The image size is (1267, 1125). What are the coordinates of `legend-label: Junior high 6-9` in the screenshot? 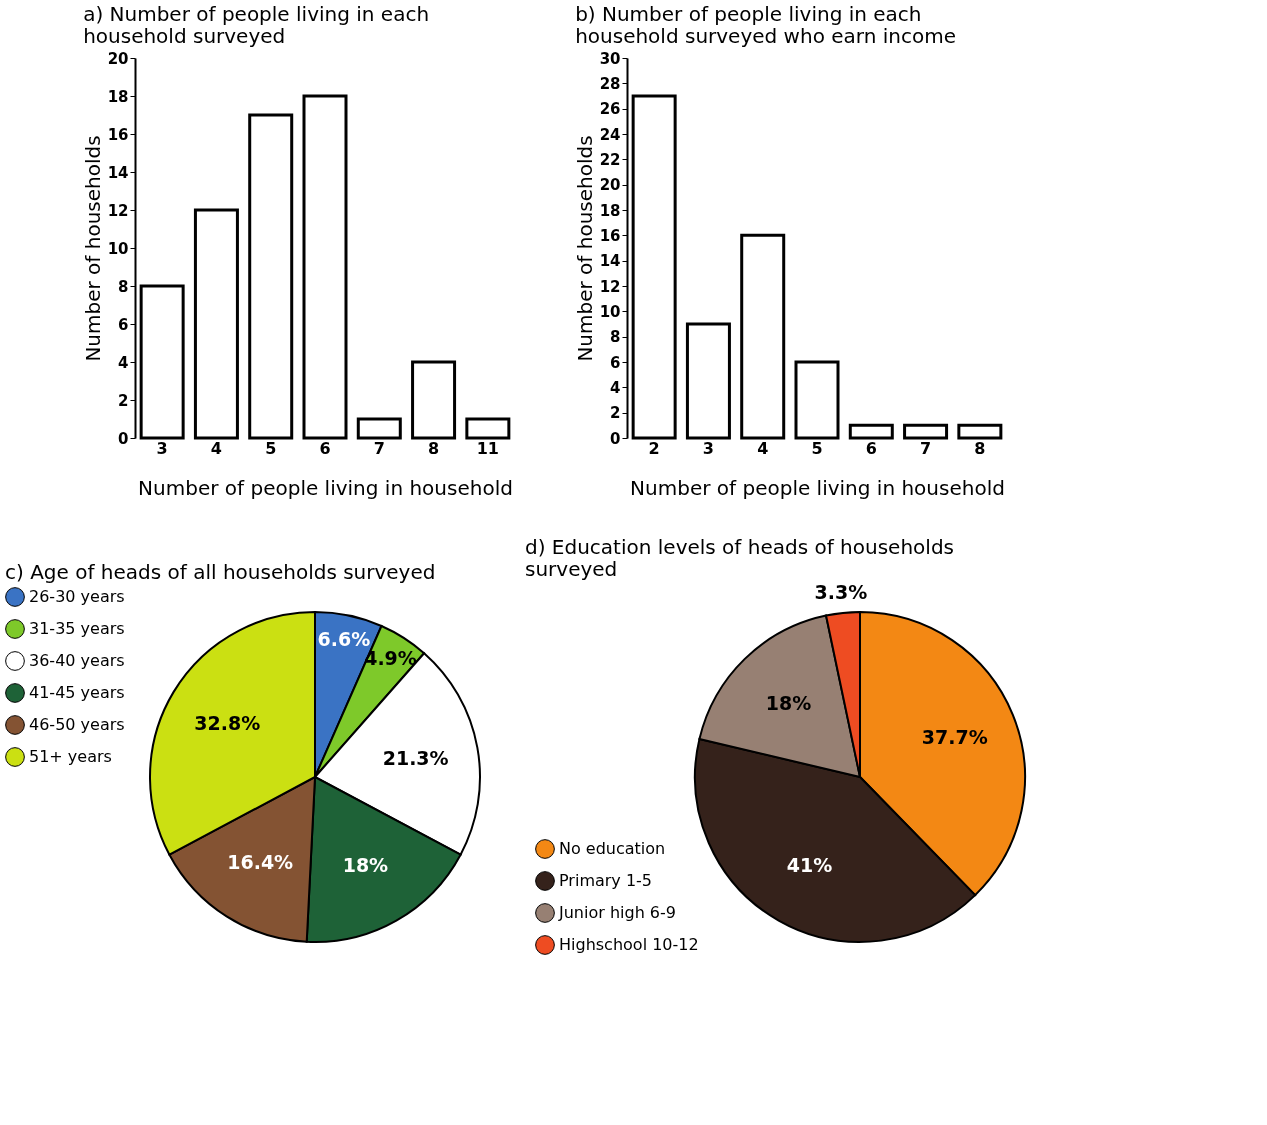 It's located at (617, 912).